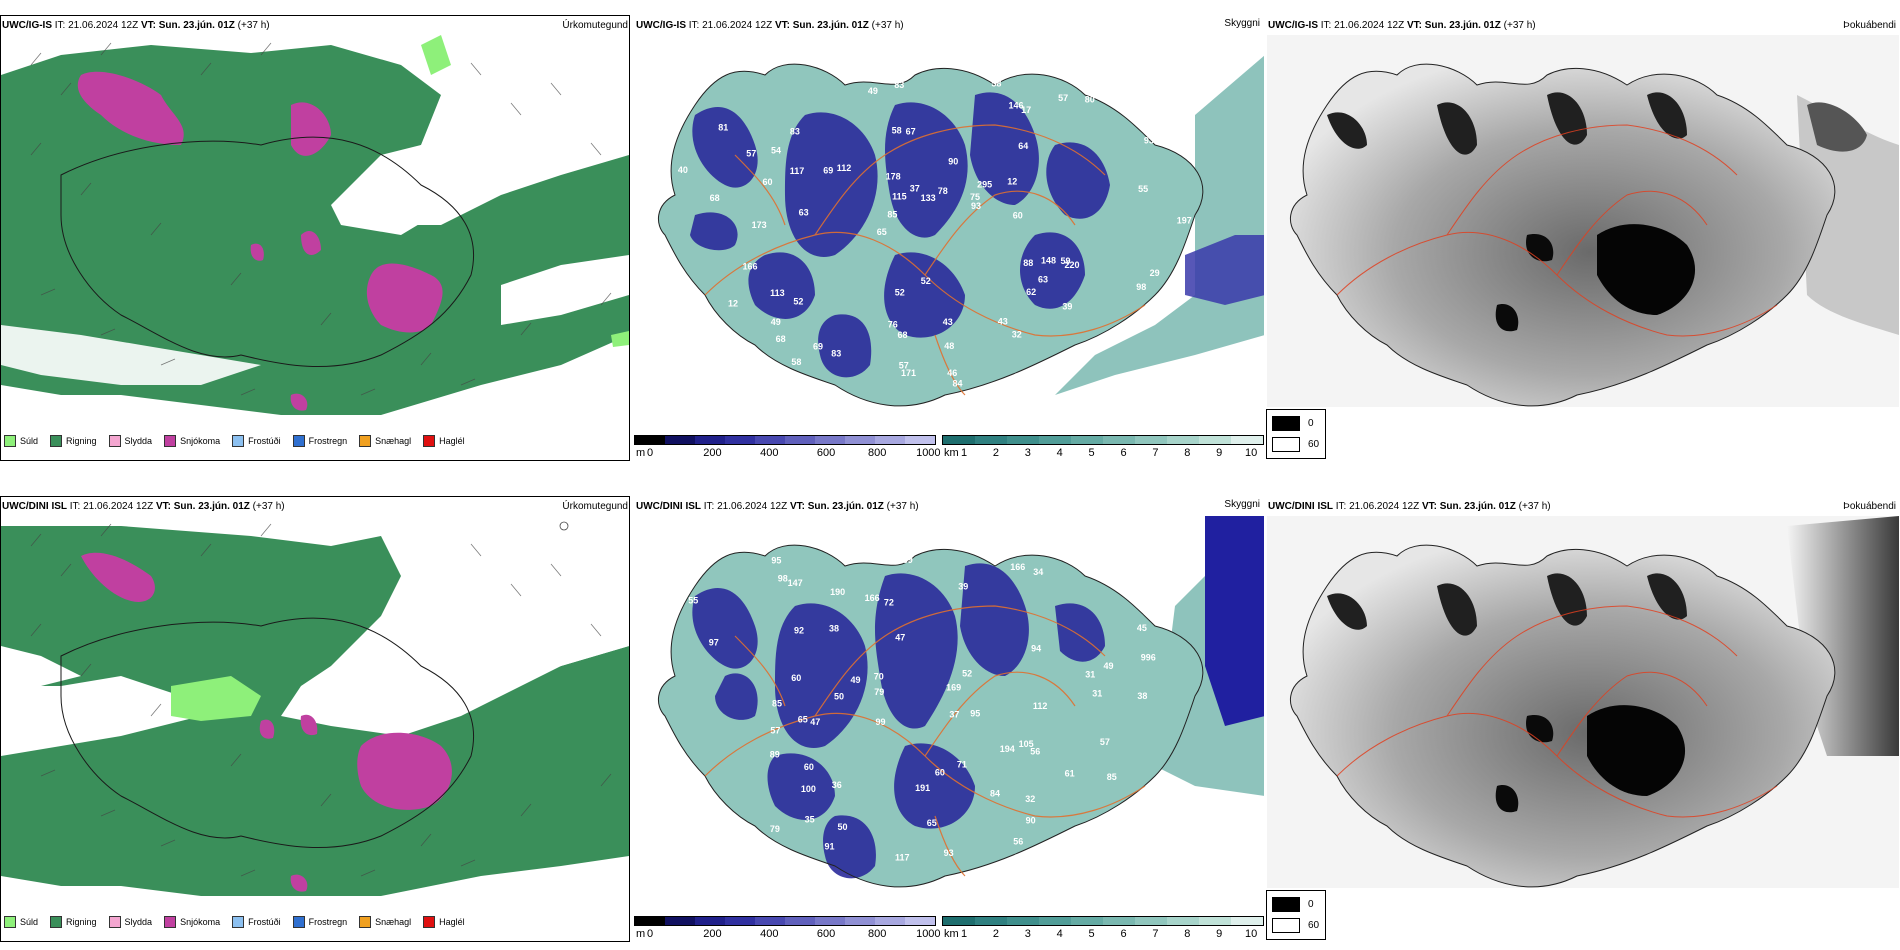 The image size is (1900, 950). I want to click on cloud-base-label: 35, so click(810, 819).